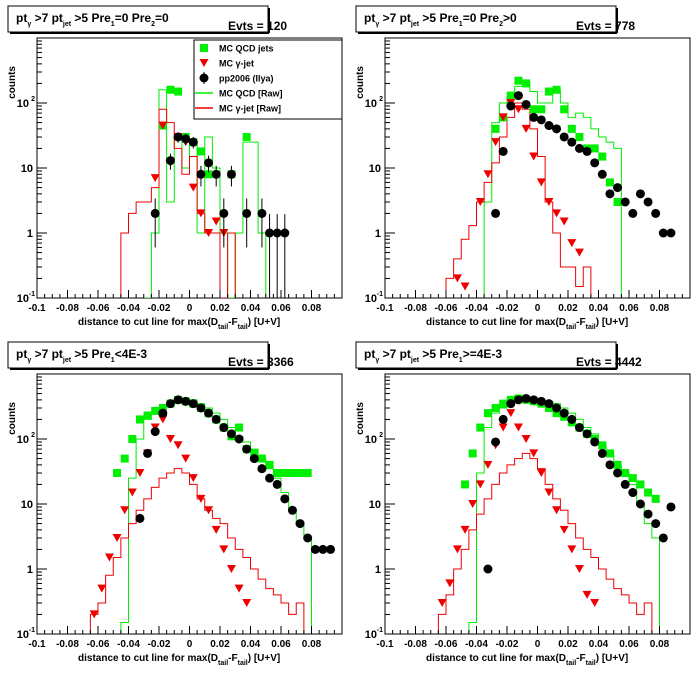  Describe the element at coordinates (39, 18) in the screenshot. I see `title-part: >7` at that location.